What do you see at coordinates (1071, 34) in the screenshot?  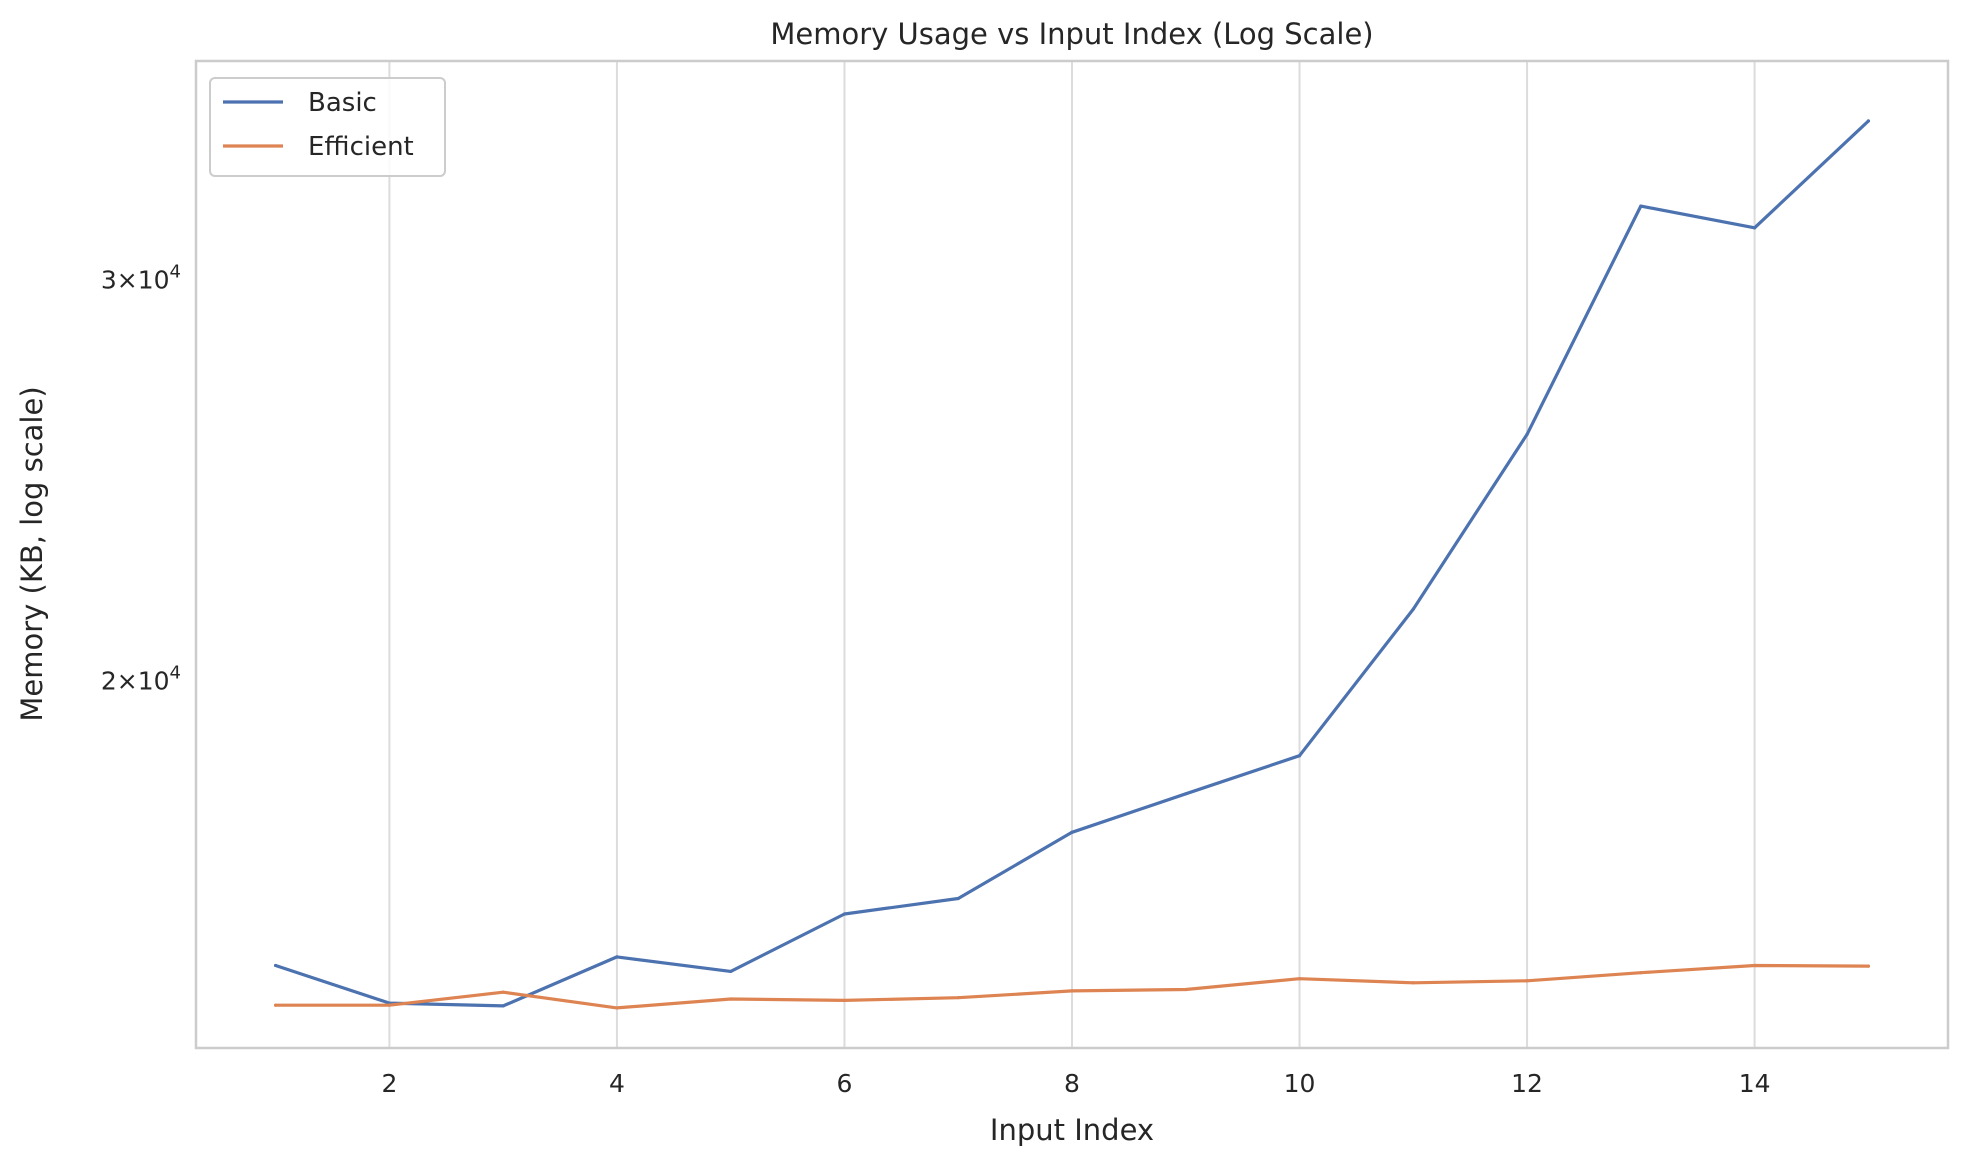 I see `chart-title: Memory Usage vs Input Index (Log Scale)` at bounding box center [1071, 34].